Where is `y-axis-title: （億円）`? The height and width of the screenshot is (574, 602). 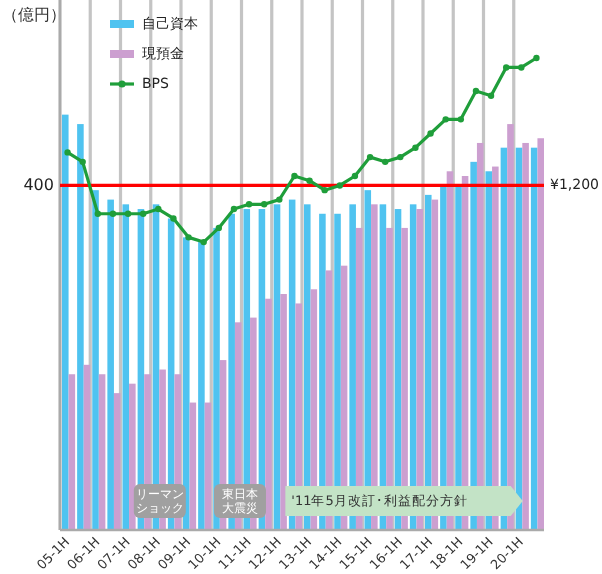
y-axis-title: （億円） is located at coordinates (34, 15).